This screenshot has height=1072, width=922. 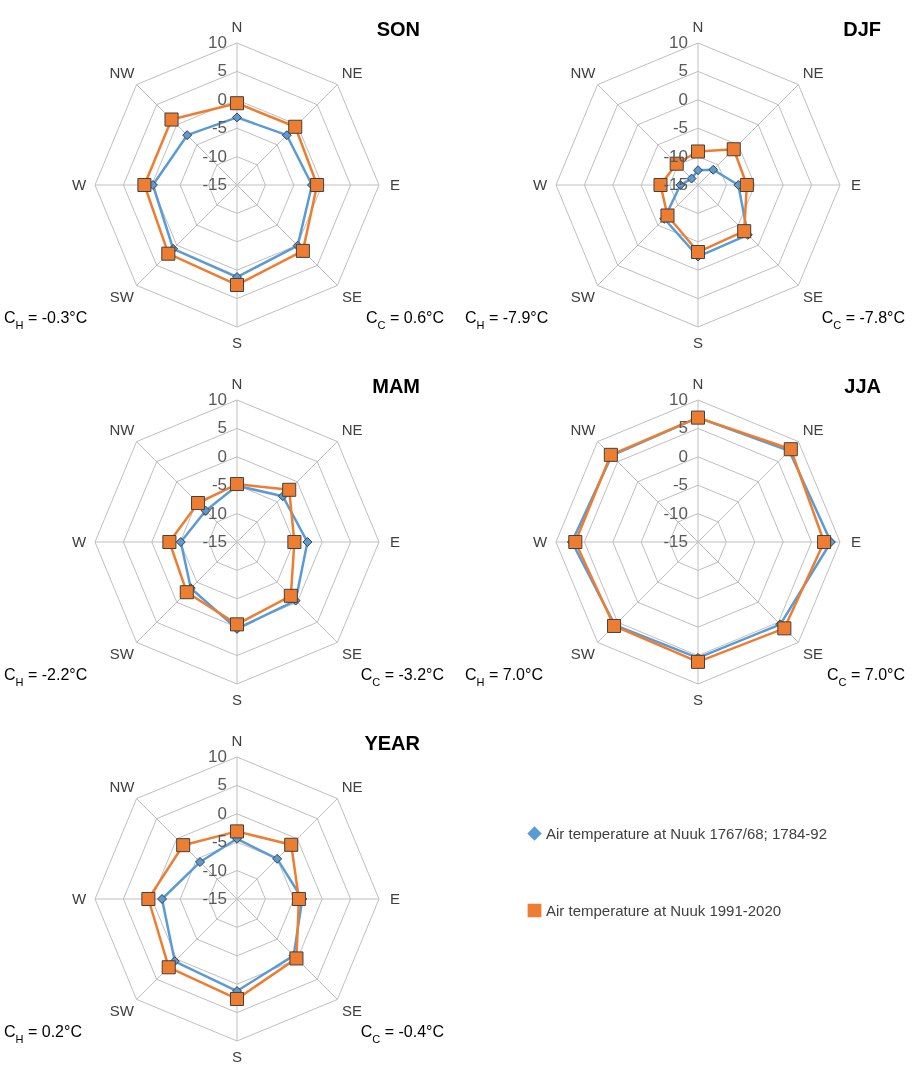 What do you see at coordinates (46, 677) in the screenshot?
I see `text: C$_{H}$ = -2.2°C` at bounding box center [46, 677].